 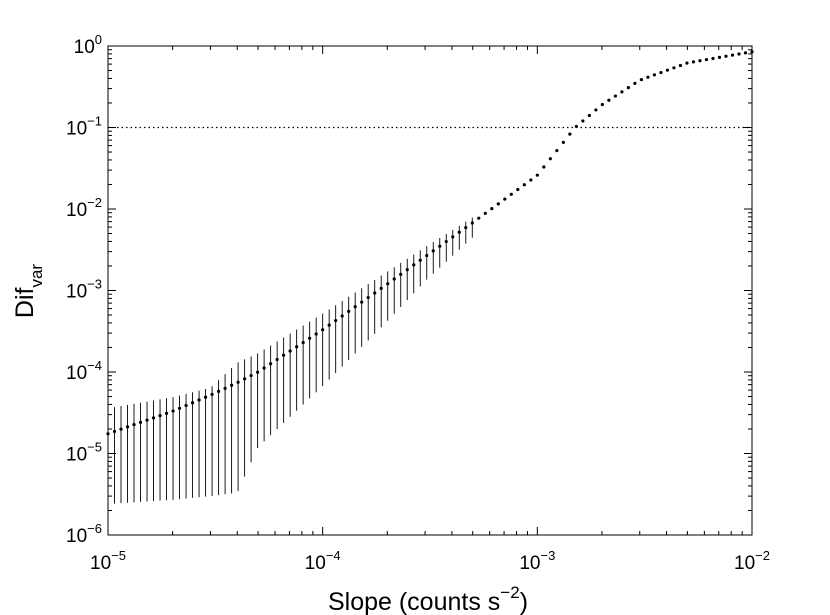 What do you see at coordinates (84, 371) in the screenshot?
I see `y-tick-label: 10⁻⁴` at bounding box center [84, 371].